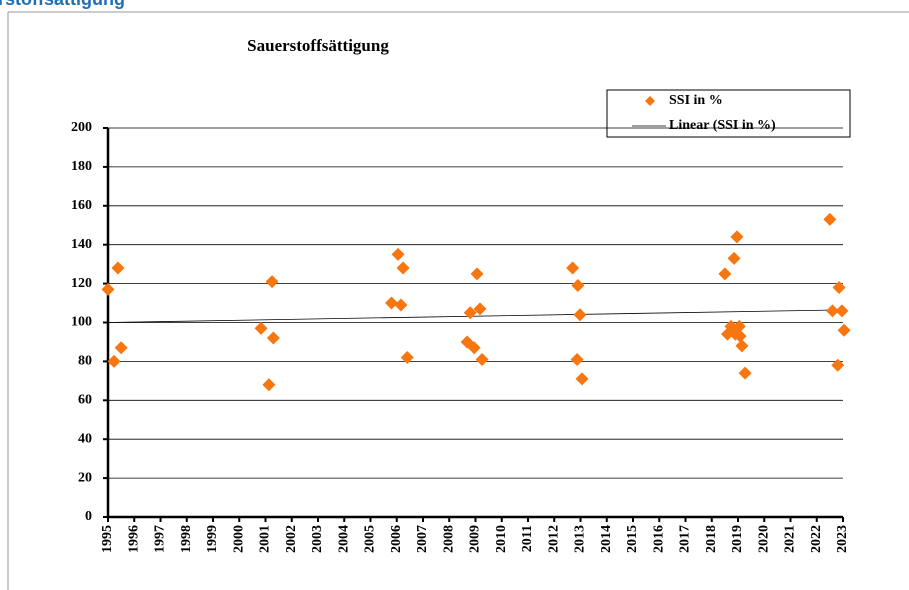 Image resolution: width=909 pixels, height=590 pixels. I want to click on chart-title: Sauerstoffsättigung, so click(318, 45).